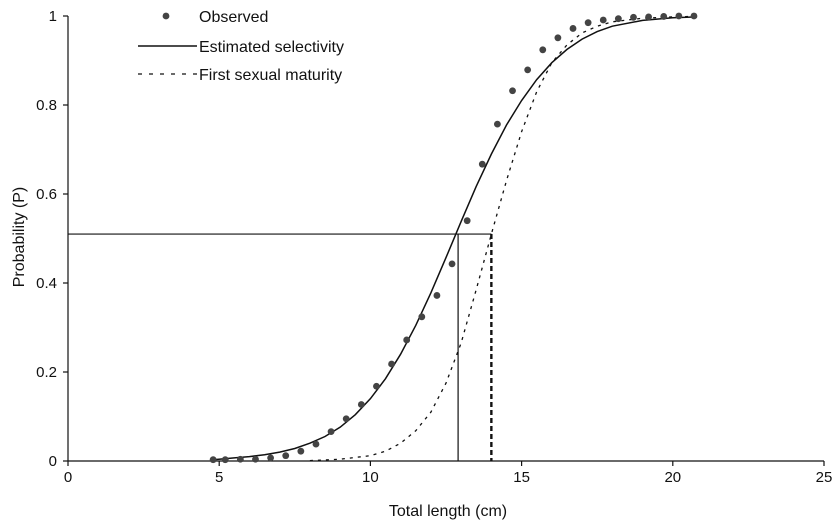 The image size is (836, 524). I want to click on legend-label-first-sexual-maturity: First sexual maturity, so click(270, 75).